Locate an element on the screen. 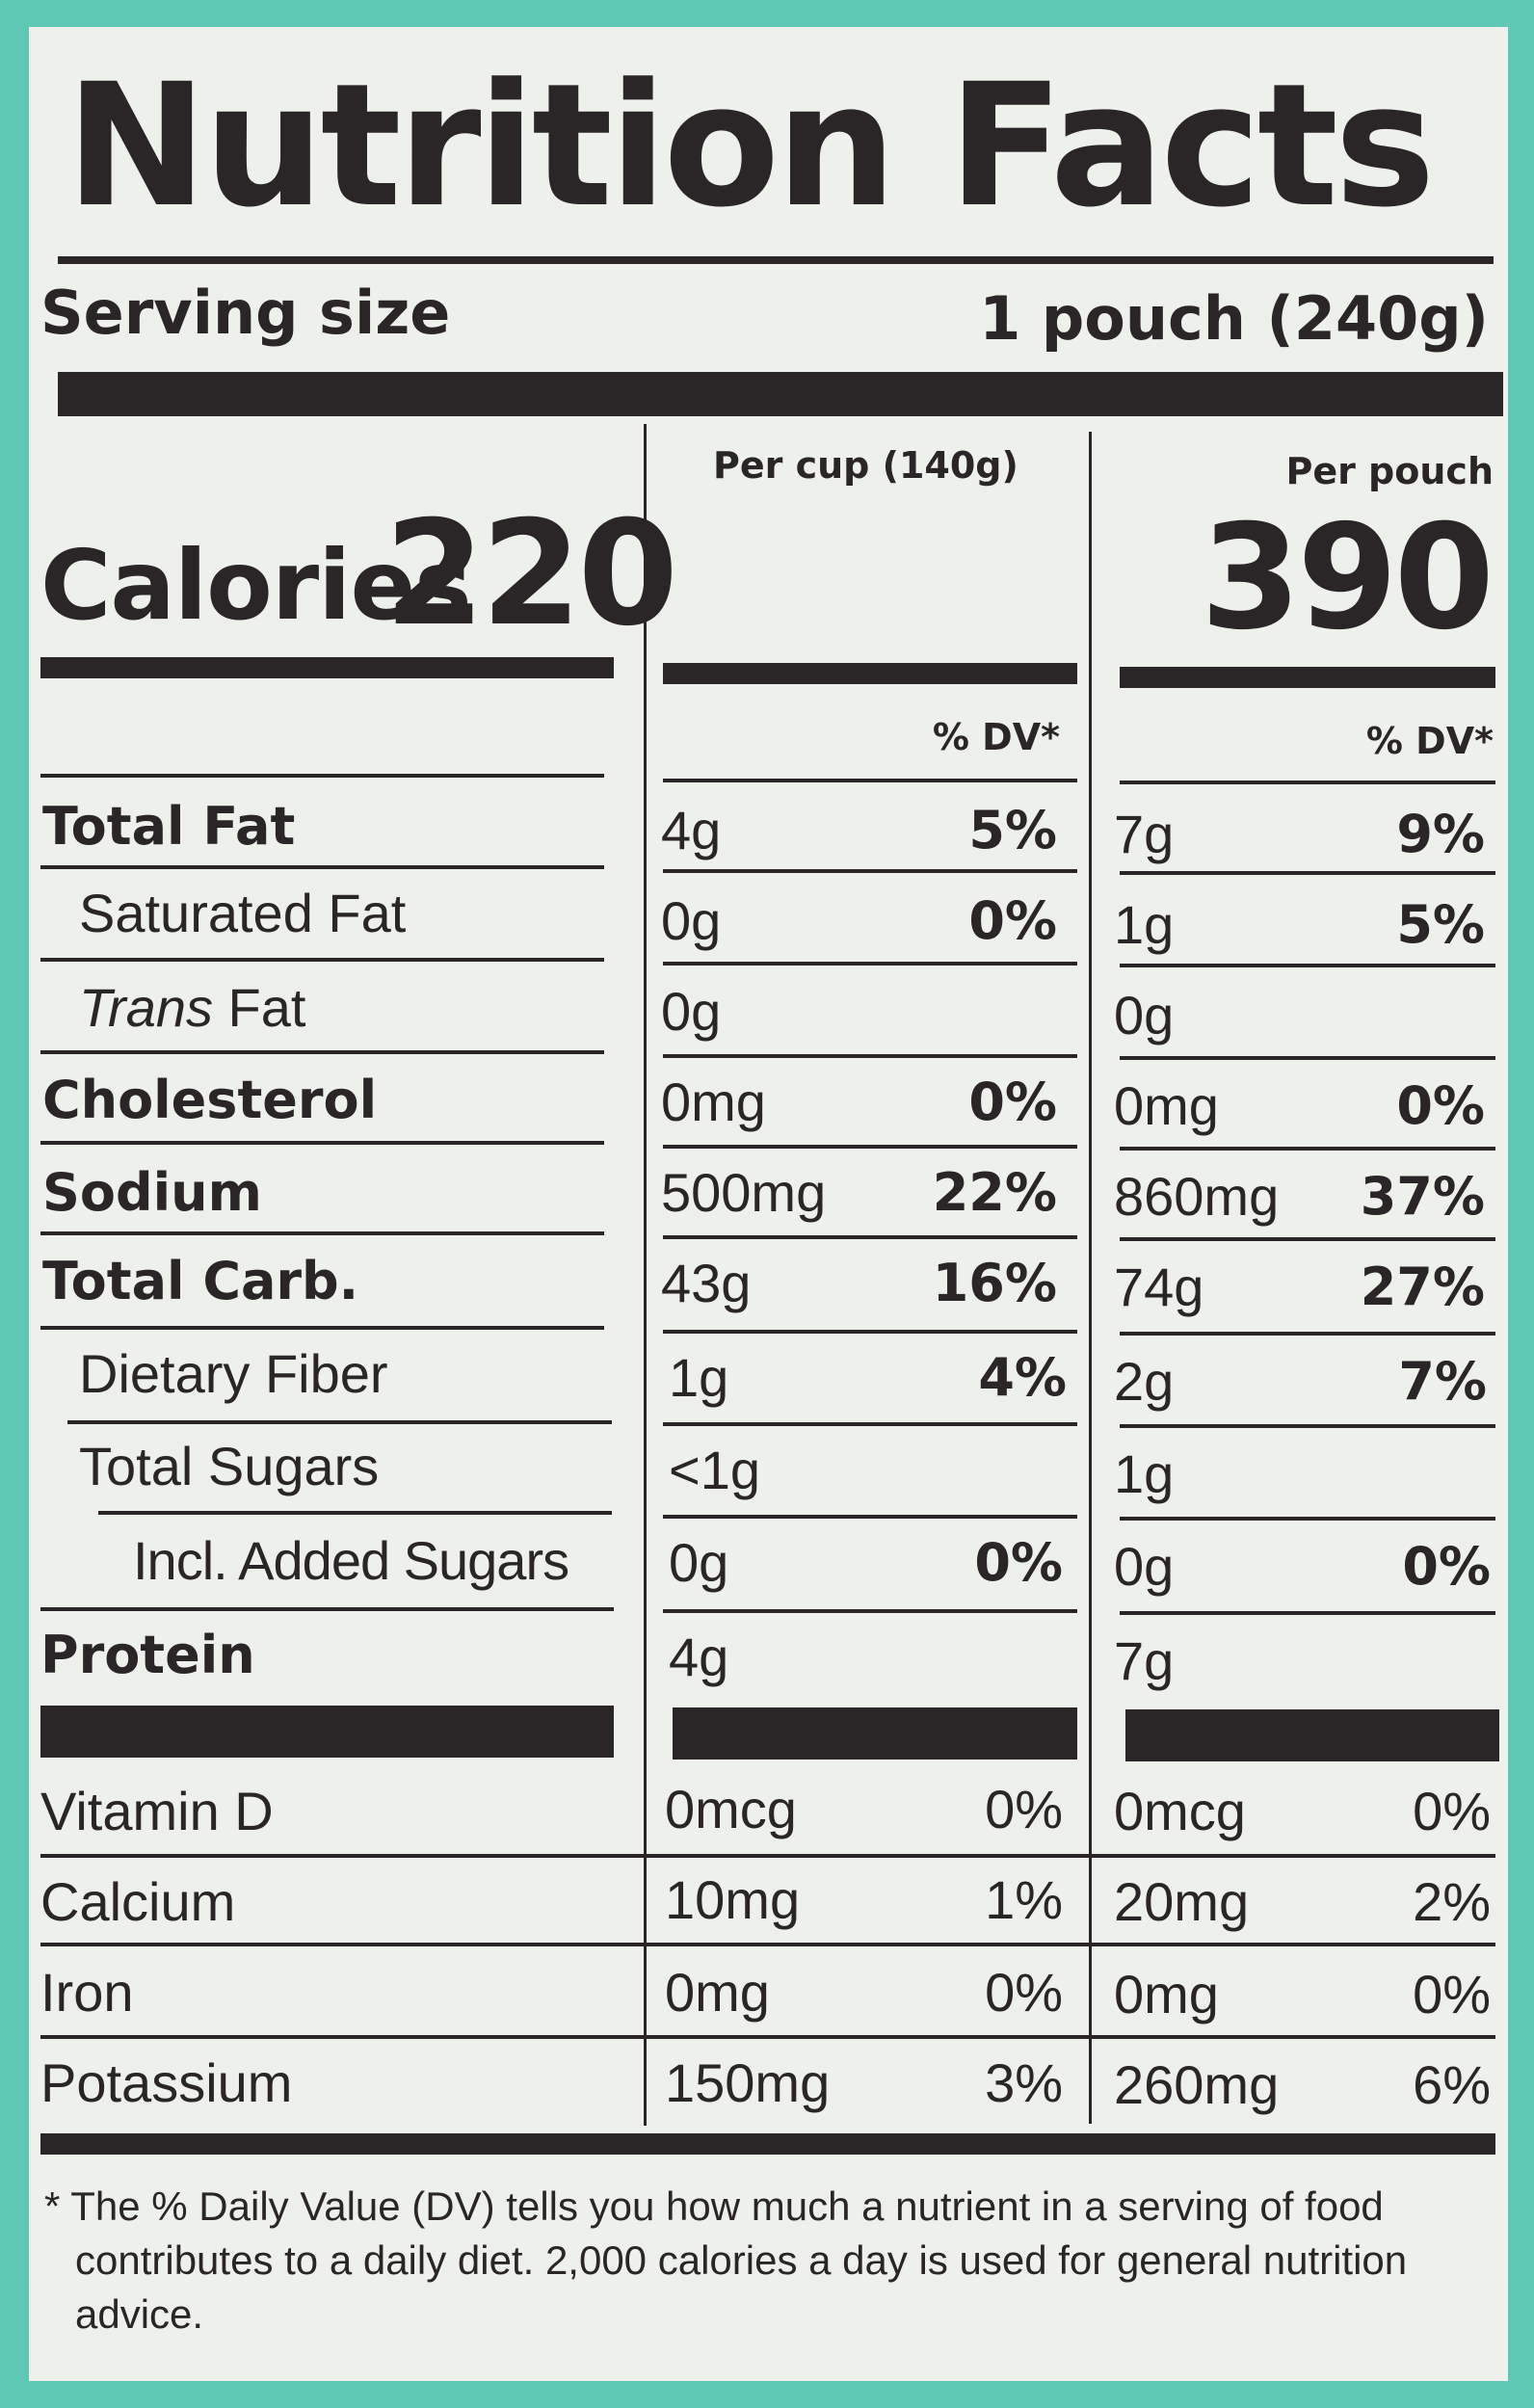 The height and width of the screenshot is (2408, 1534). cup-amount: 0mcg is located at coordinates (731, 1809).